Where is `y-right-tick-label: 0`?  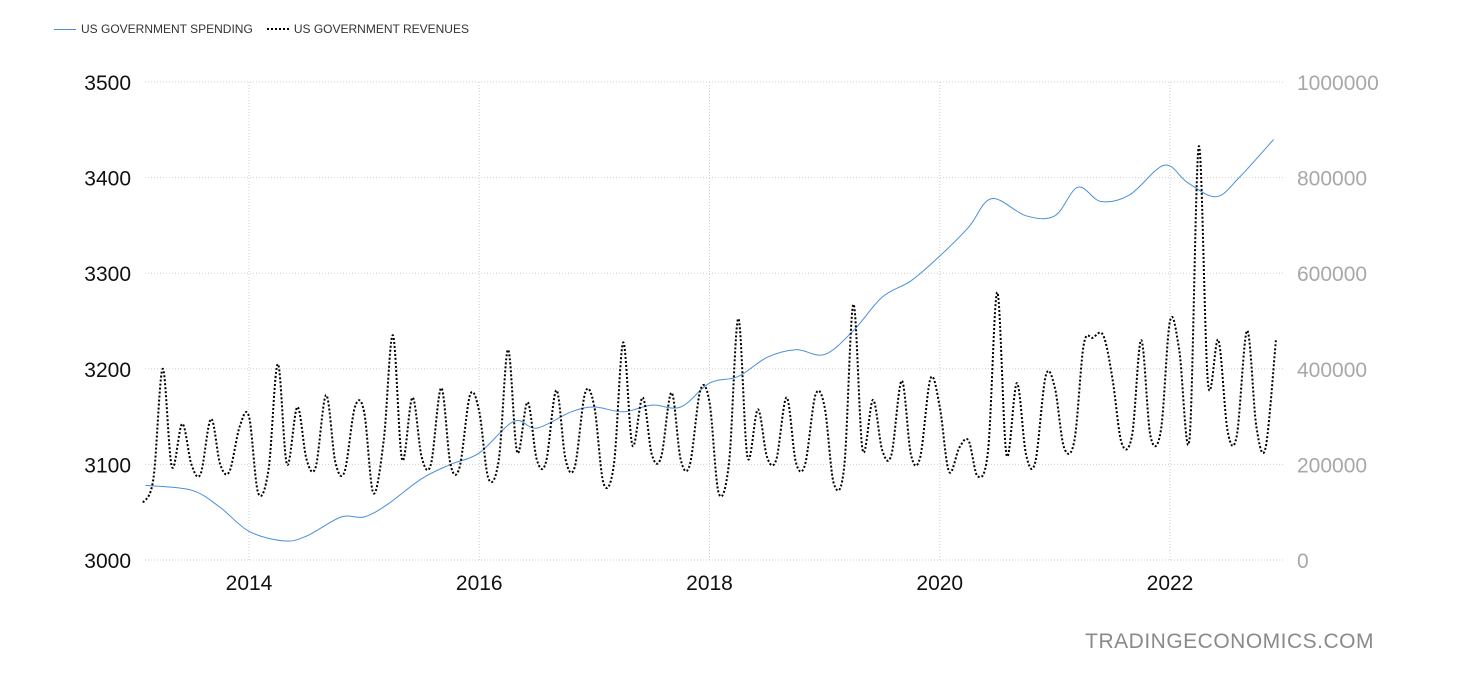
y-right-tick-label: 0 is located at coordinates (1303, 561).